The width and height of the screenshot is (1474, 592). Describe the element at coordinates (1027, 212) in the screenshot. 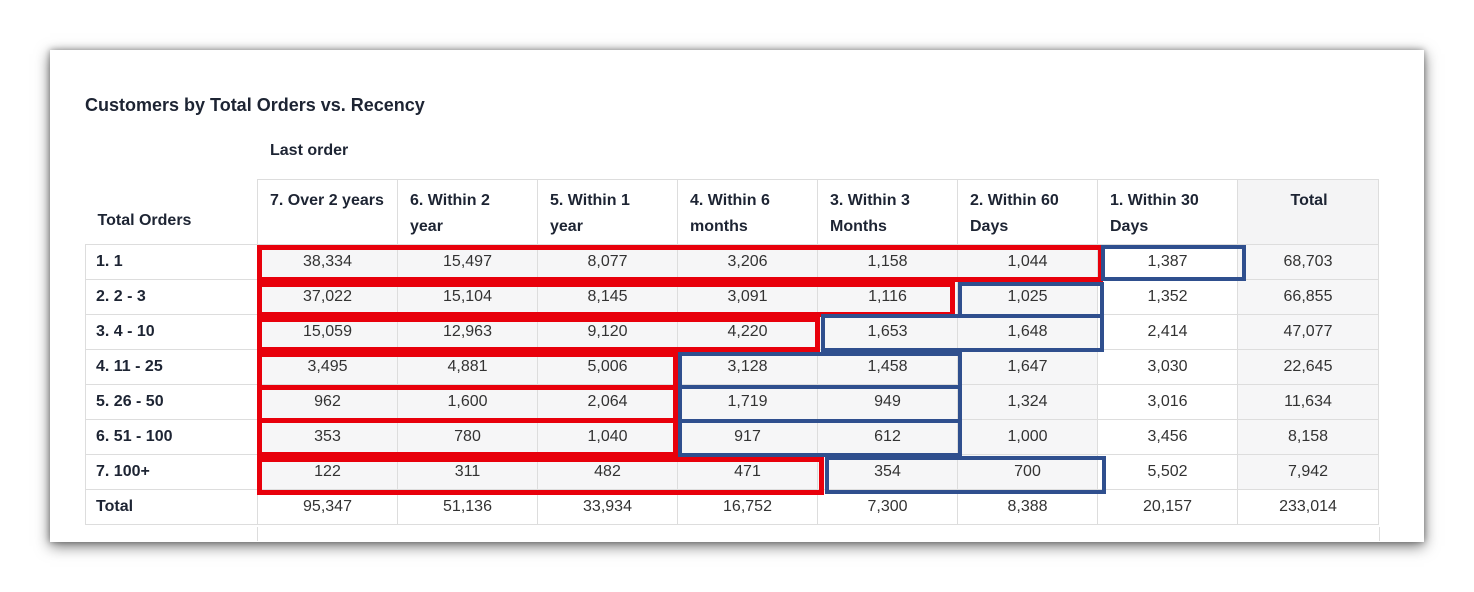

I see `column-header: 2. Within 60 Days` at that location.